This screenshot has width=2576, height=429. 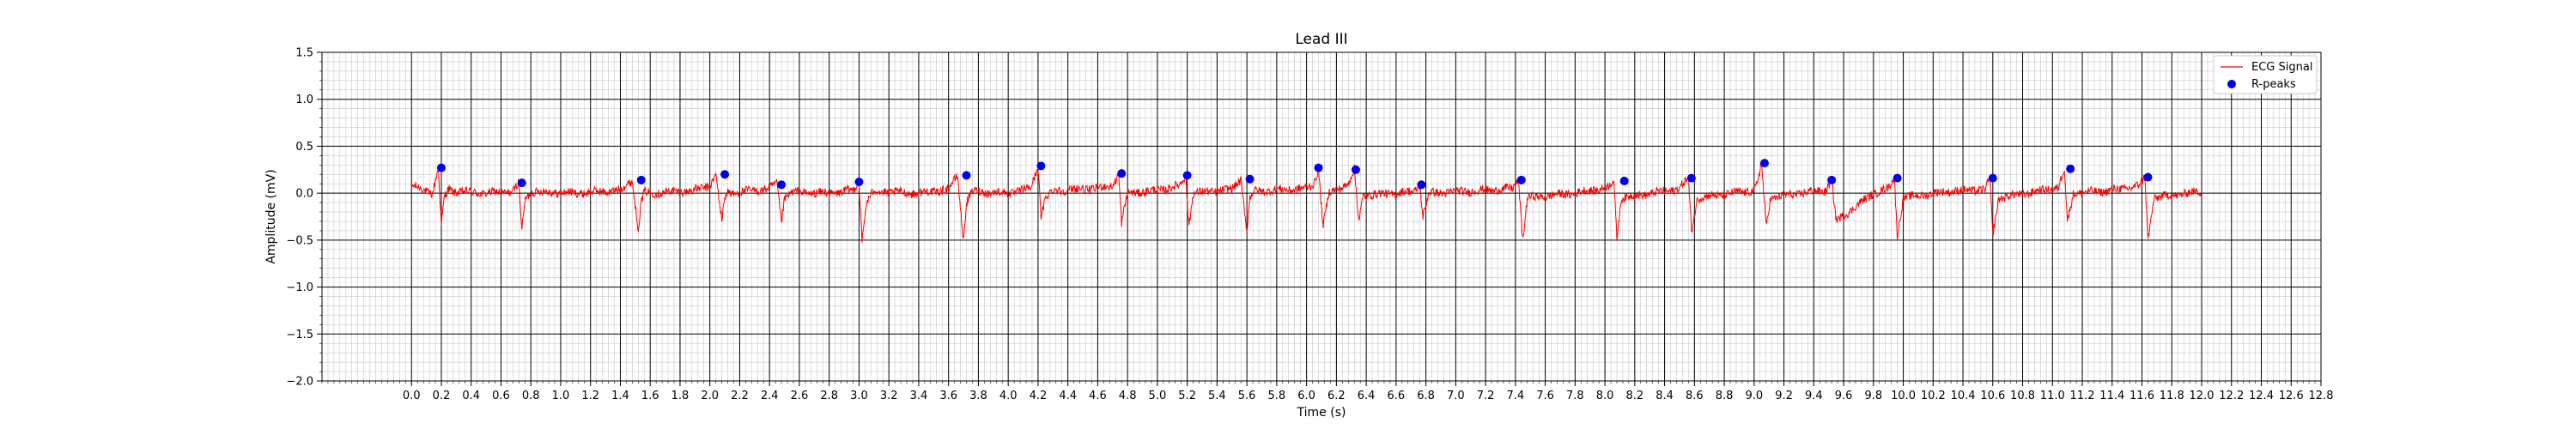 I want to click on x-tick-label: 9.4, so click(x=1814, y=396).